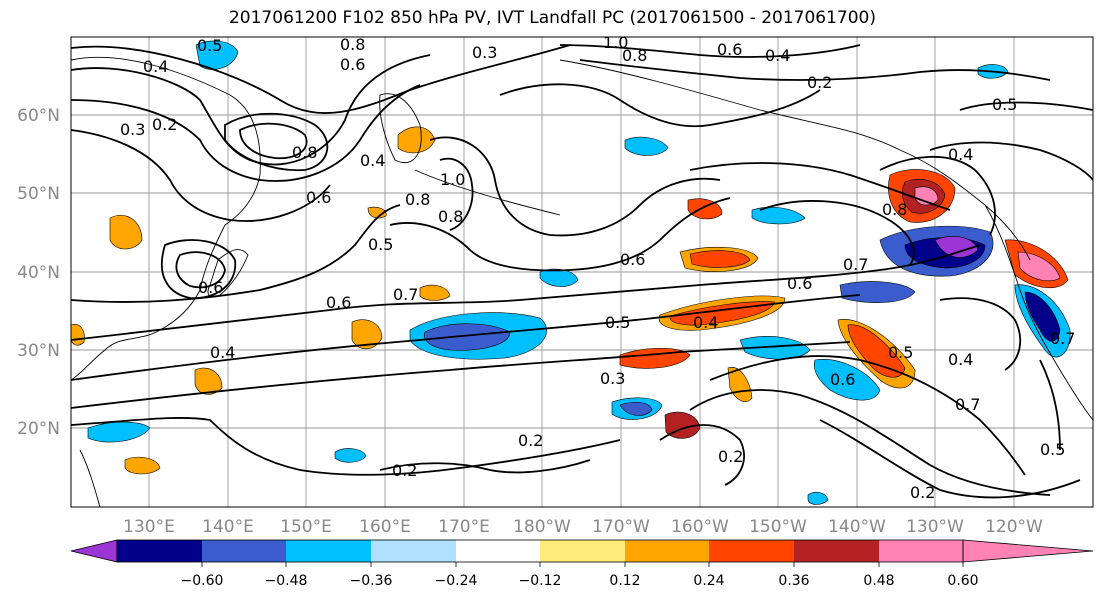  I want to click on lon-tick-label: 150°E, so click(306, 527).